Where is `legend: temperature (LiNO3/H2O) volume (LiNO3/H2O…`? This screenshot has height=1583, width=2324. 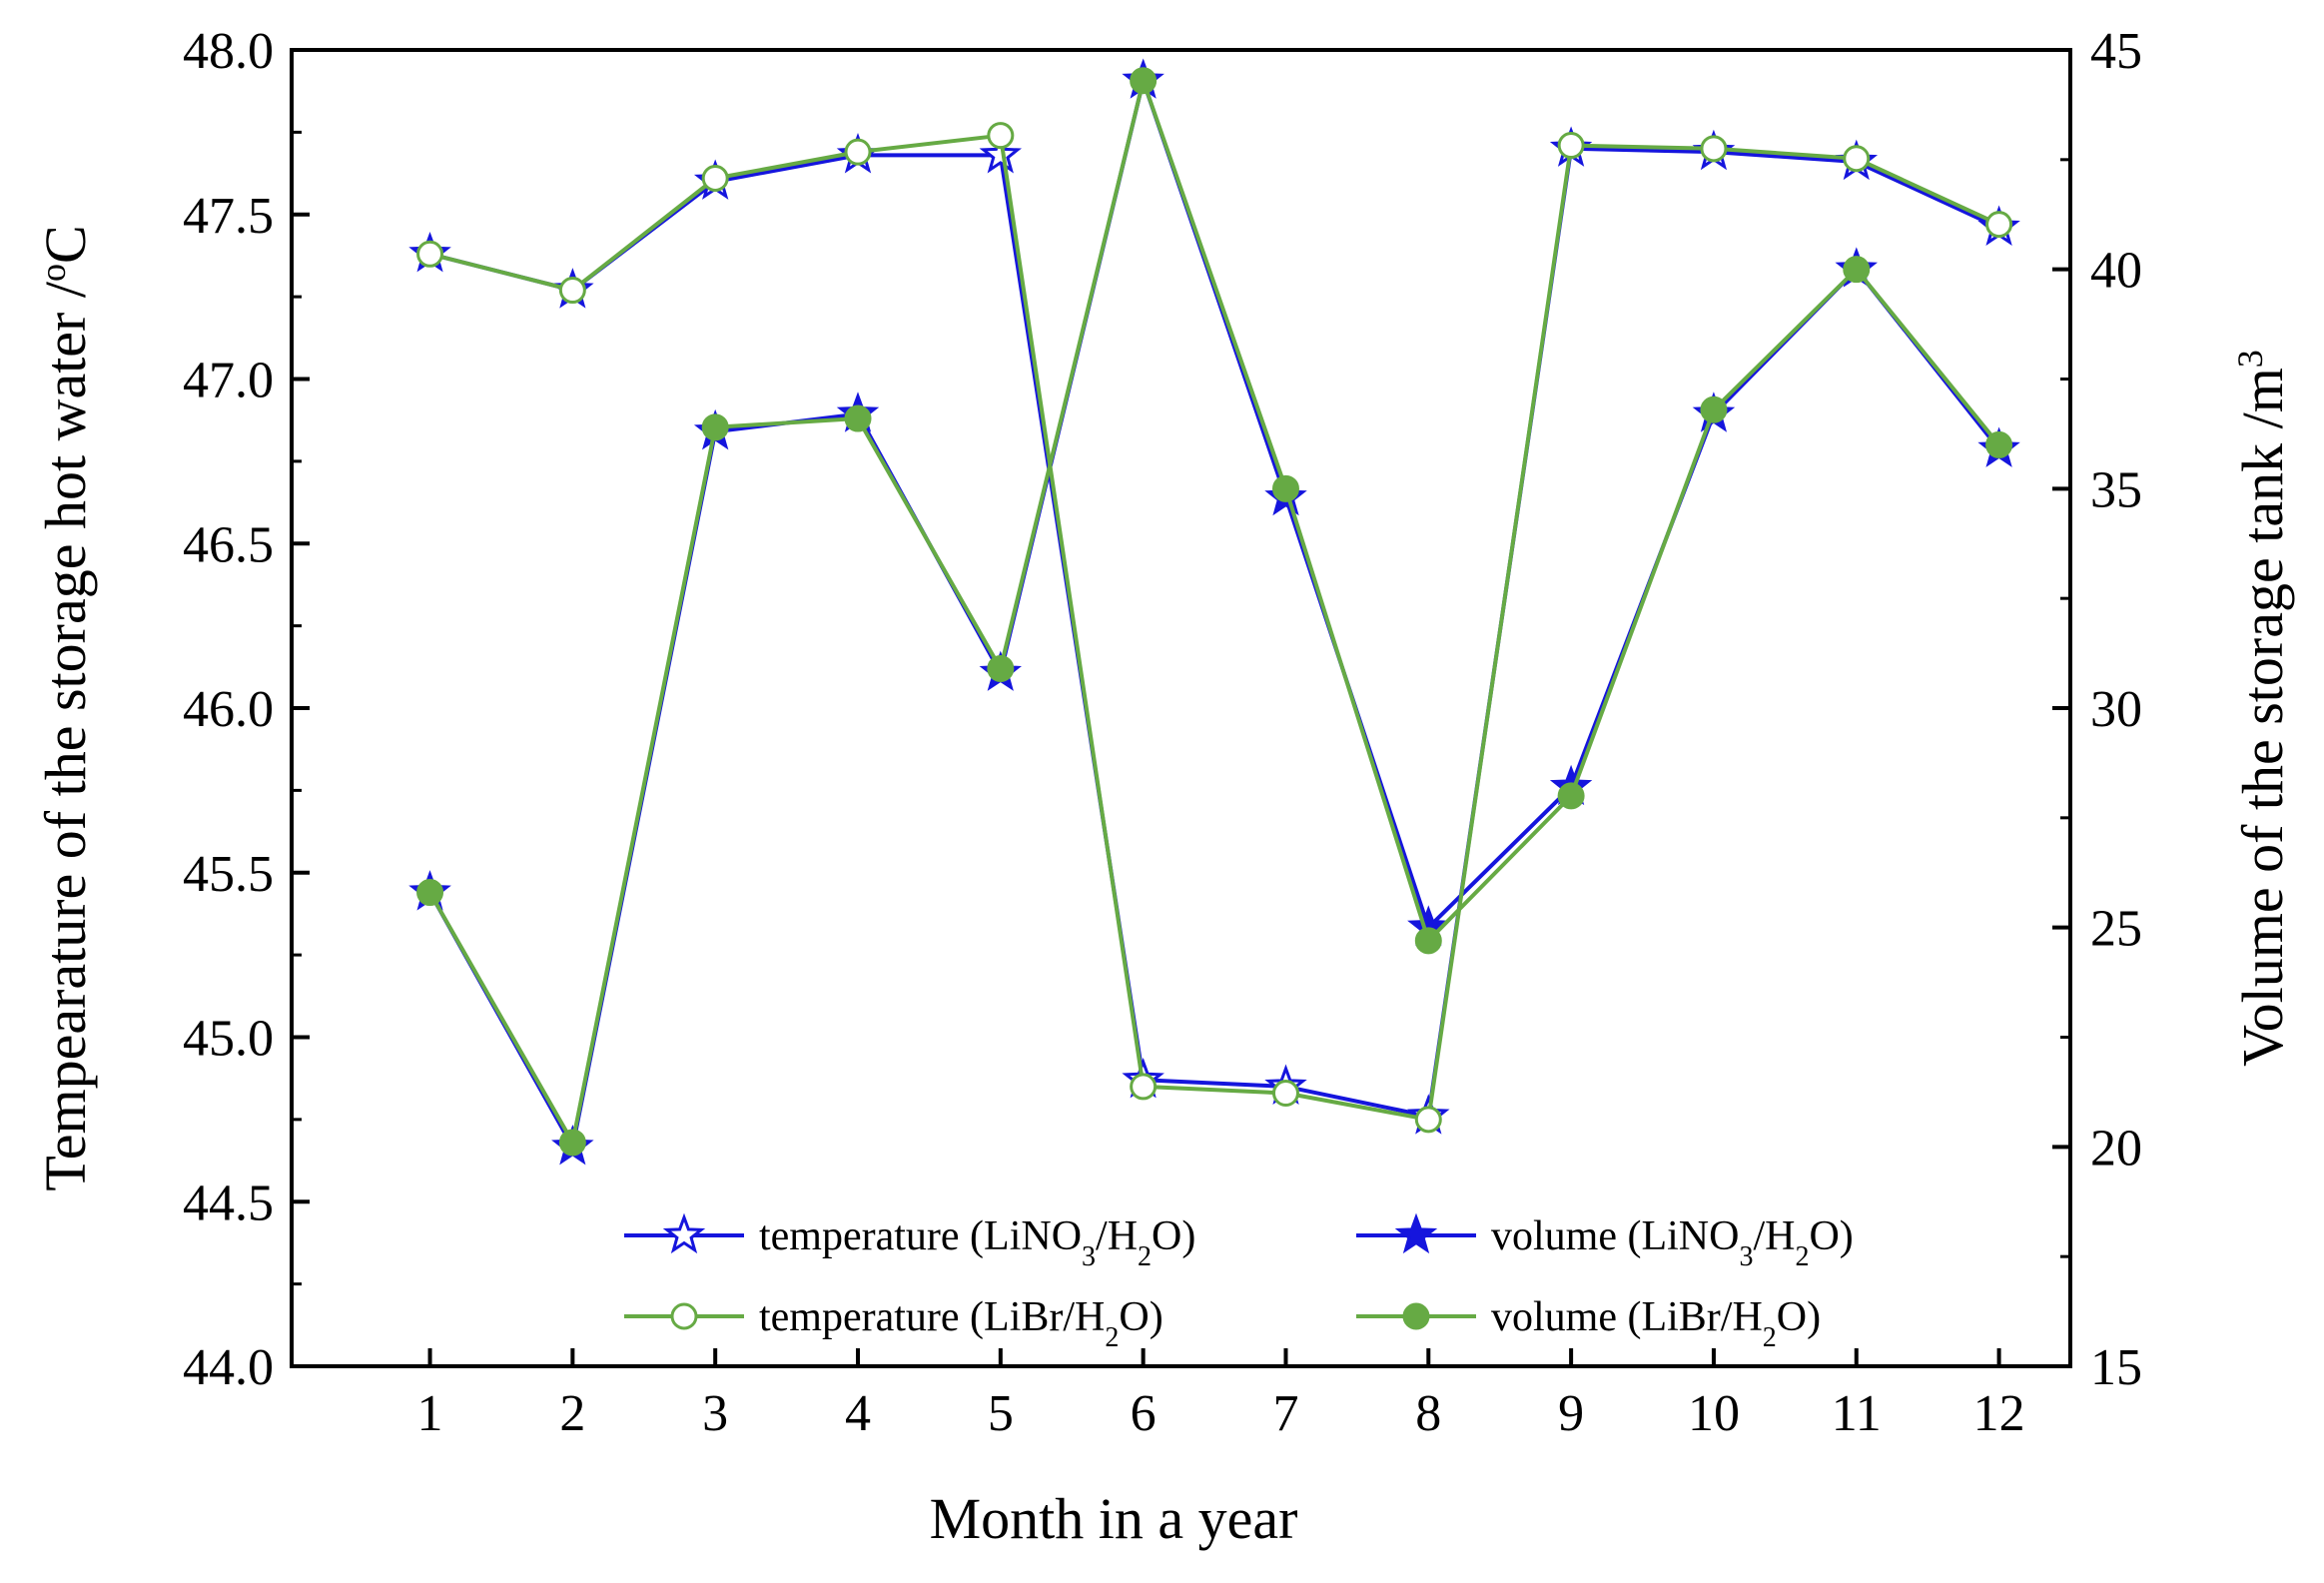
legend: temperature (LiNO3/H2O) volume (LiNO3/H2O… is located at coordinates (1239, 1282).